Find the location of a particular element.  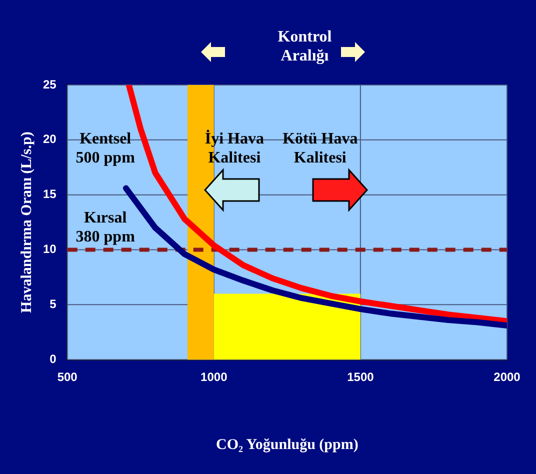

x-tick-label: 1000 is located at coordinates (214, 377).